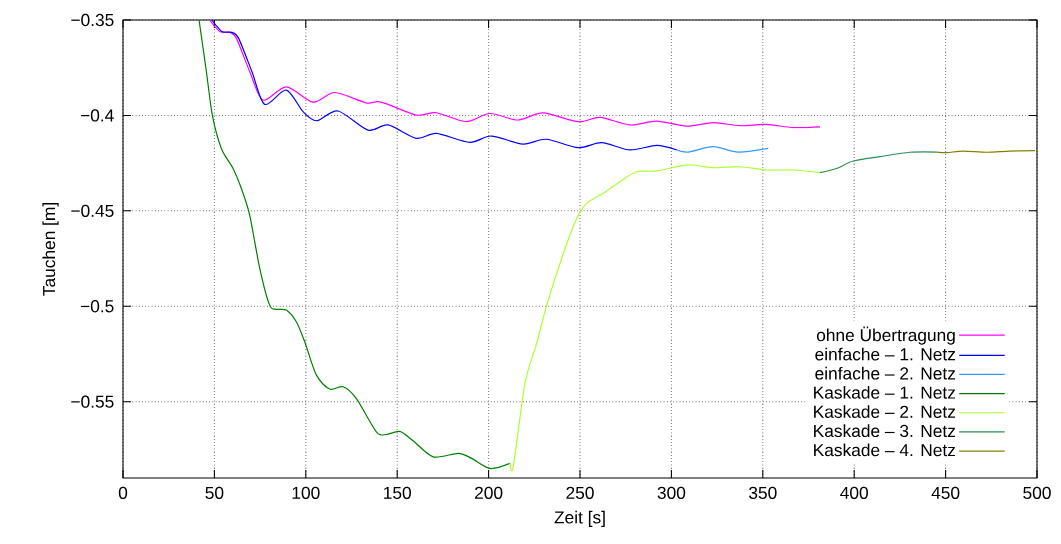 The width and height of the screenshot is (1061, 544). I want to click on y-axis-title: Tauchen [m], so click(50, 249).